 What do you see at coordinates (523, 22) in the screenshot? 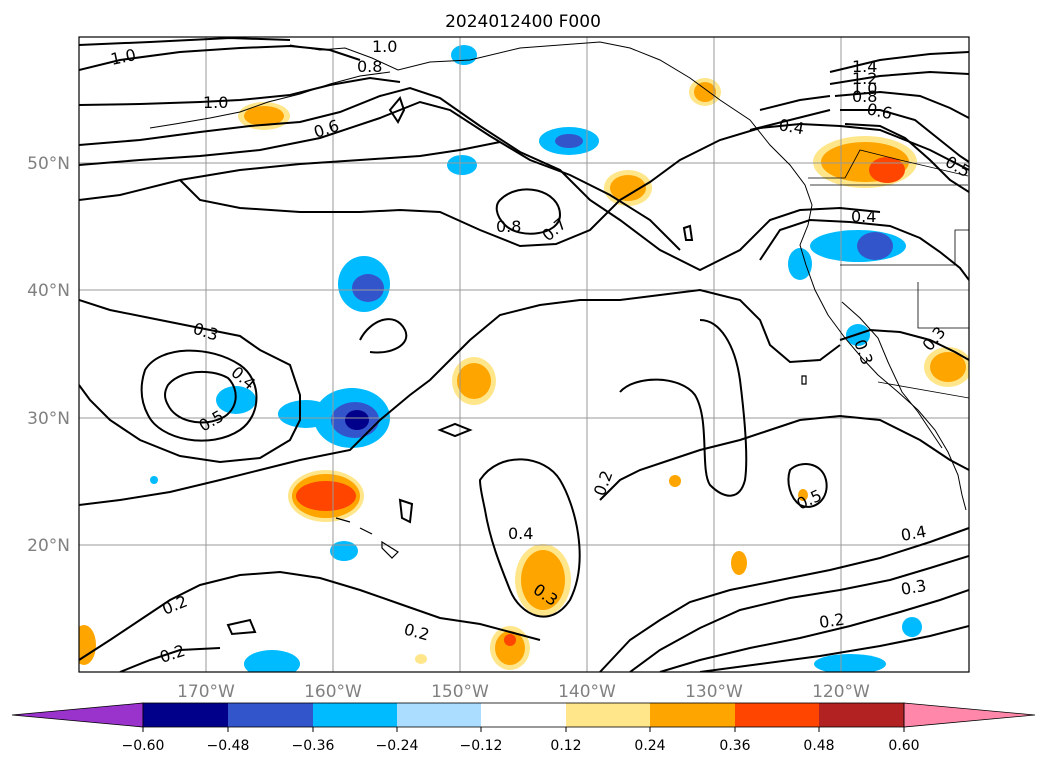
I see `map-title: 2024012400 F000` at bounding box center [523, 22].